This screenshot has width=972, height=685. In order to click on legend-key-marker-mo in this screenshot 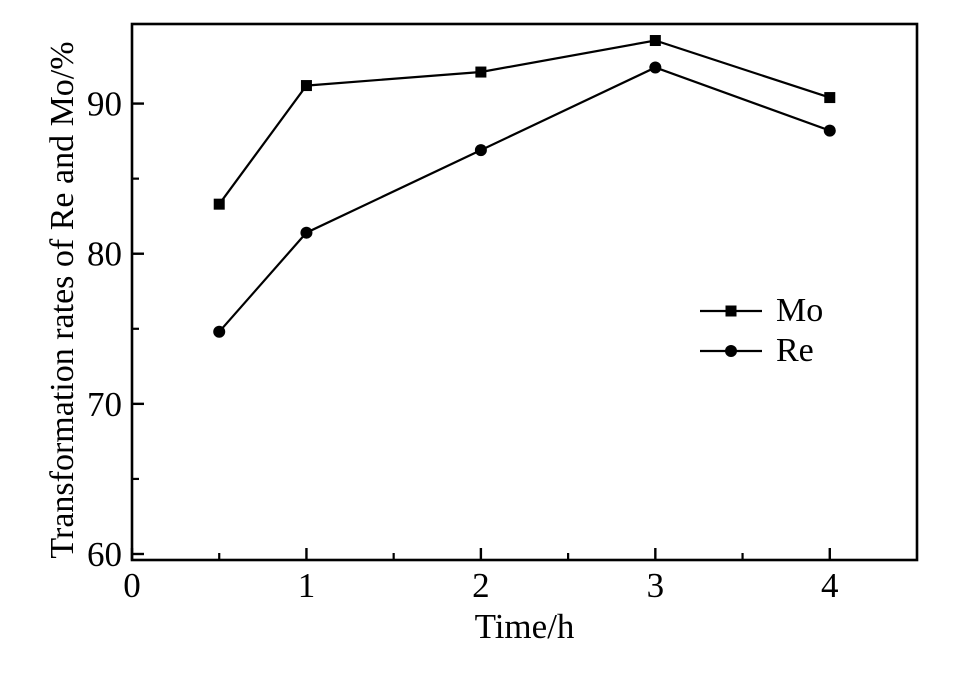, I will do `click(731, 311)`.